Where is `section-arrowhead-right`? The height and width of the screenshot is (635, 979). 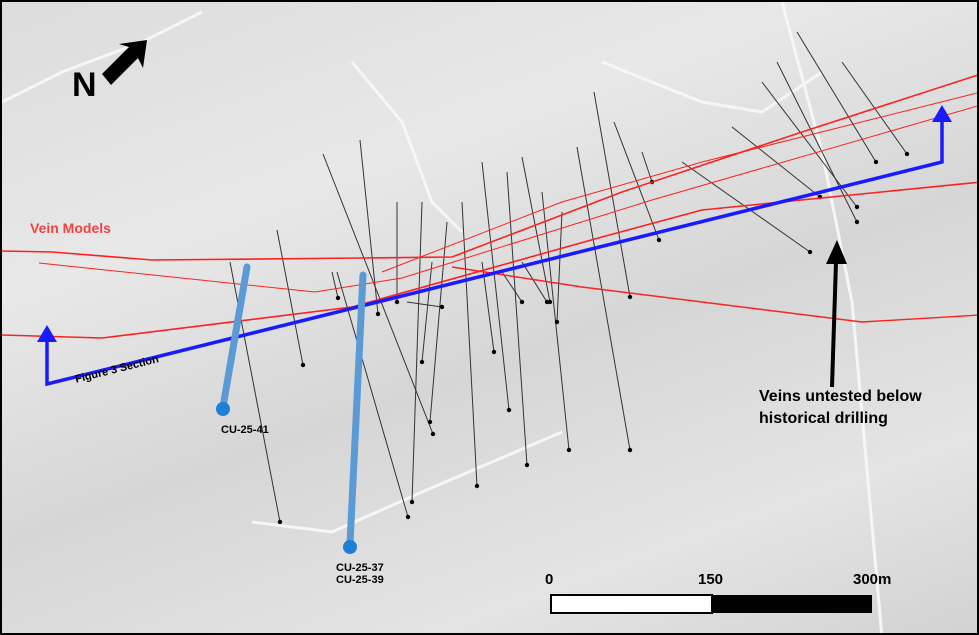 section-arrowhead-right is located at coordinates (942, 113).